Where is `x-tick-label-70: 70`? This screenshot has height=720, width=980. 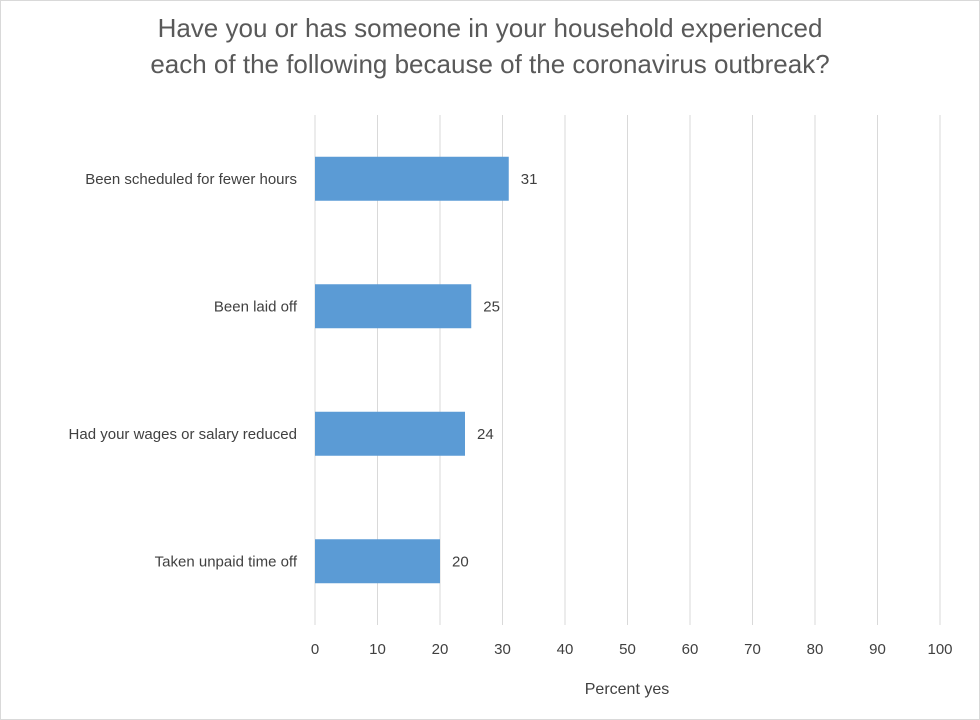
x-tick-label-70: 70 is located at coordinates (752, 649).